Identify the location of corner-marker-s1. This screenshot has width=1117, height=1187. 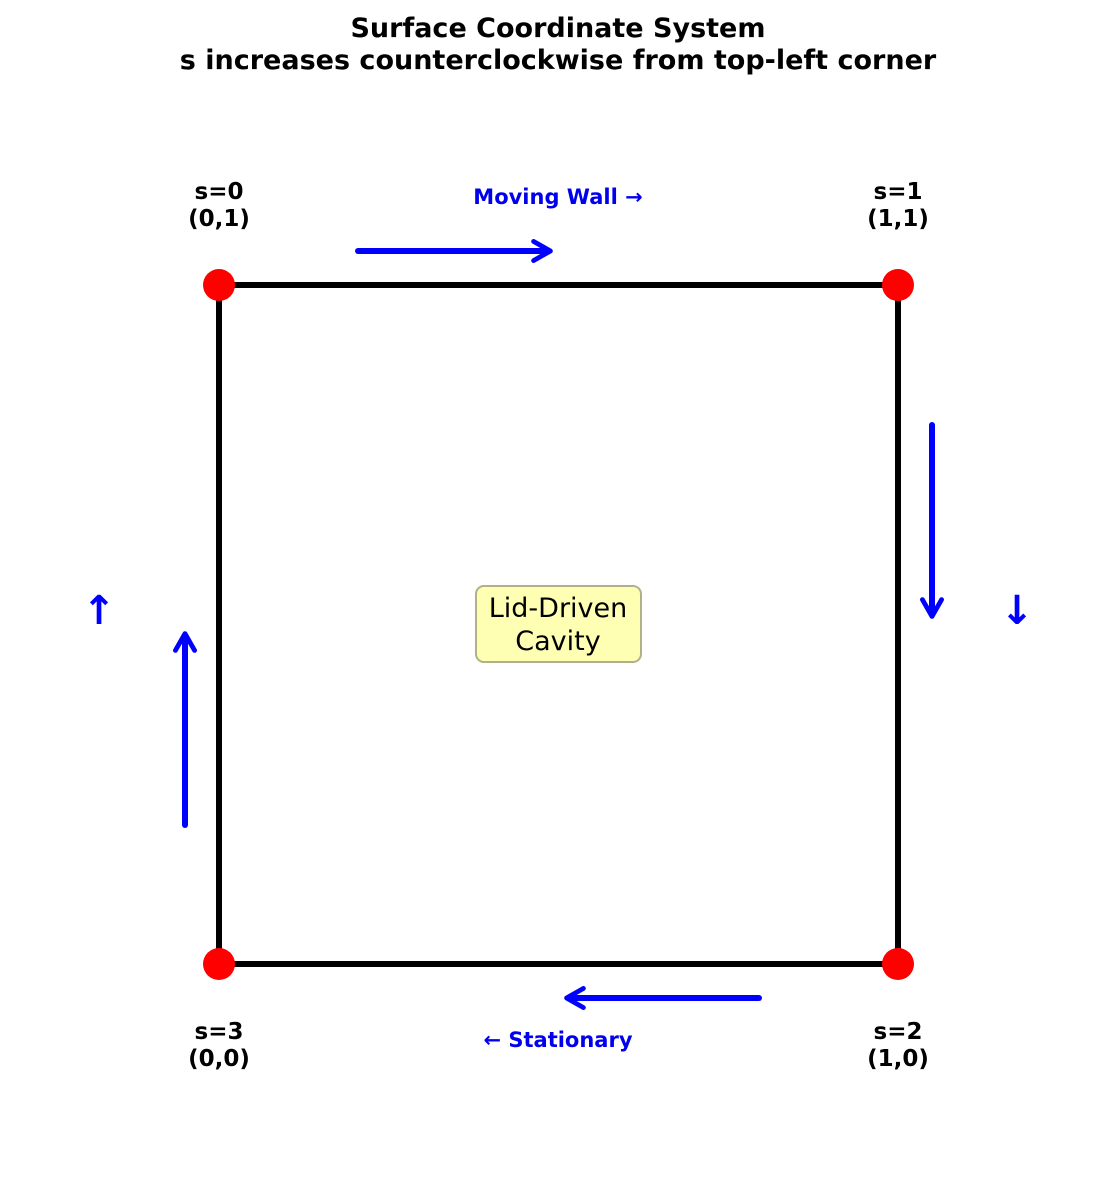
(898, 285).